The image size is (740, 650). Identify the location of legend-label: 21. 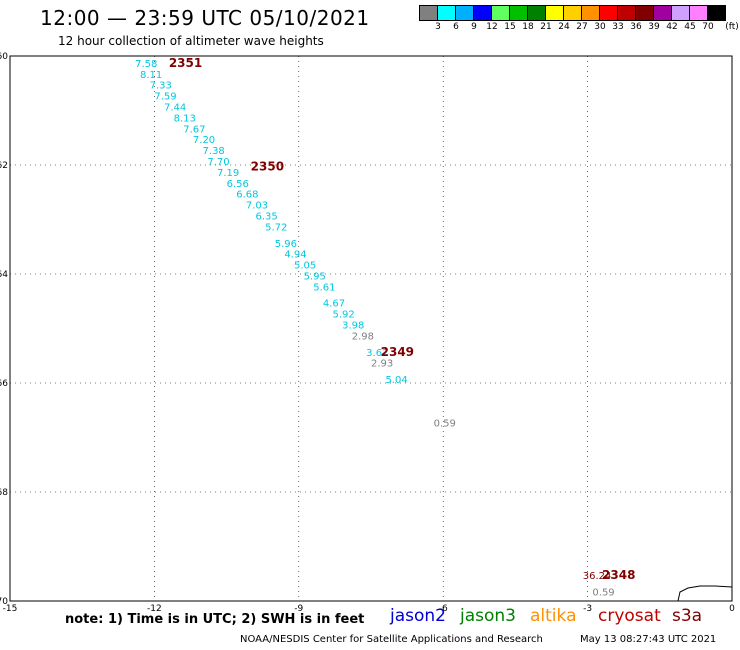
(546, 27).